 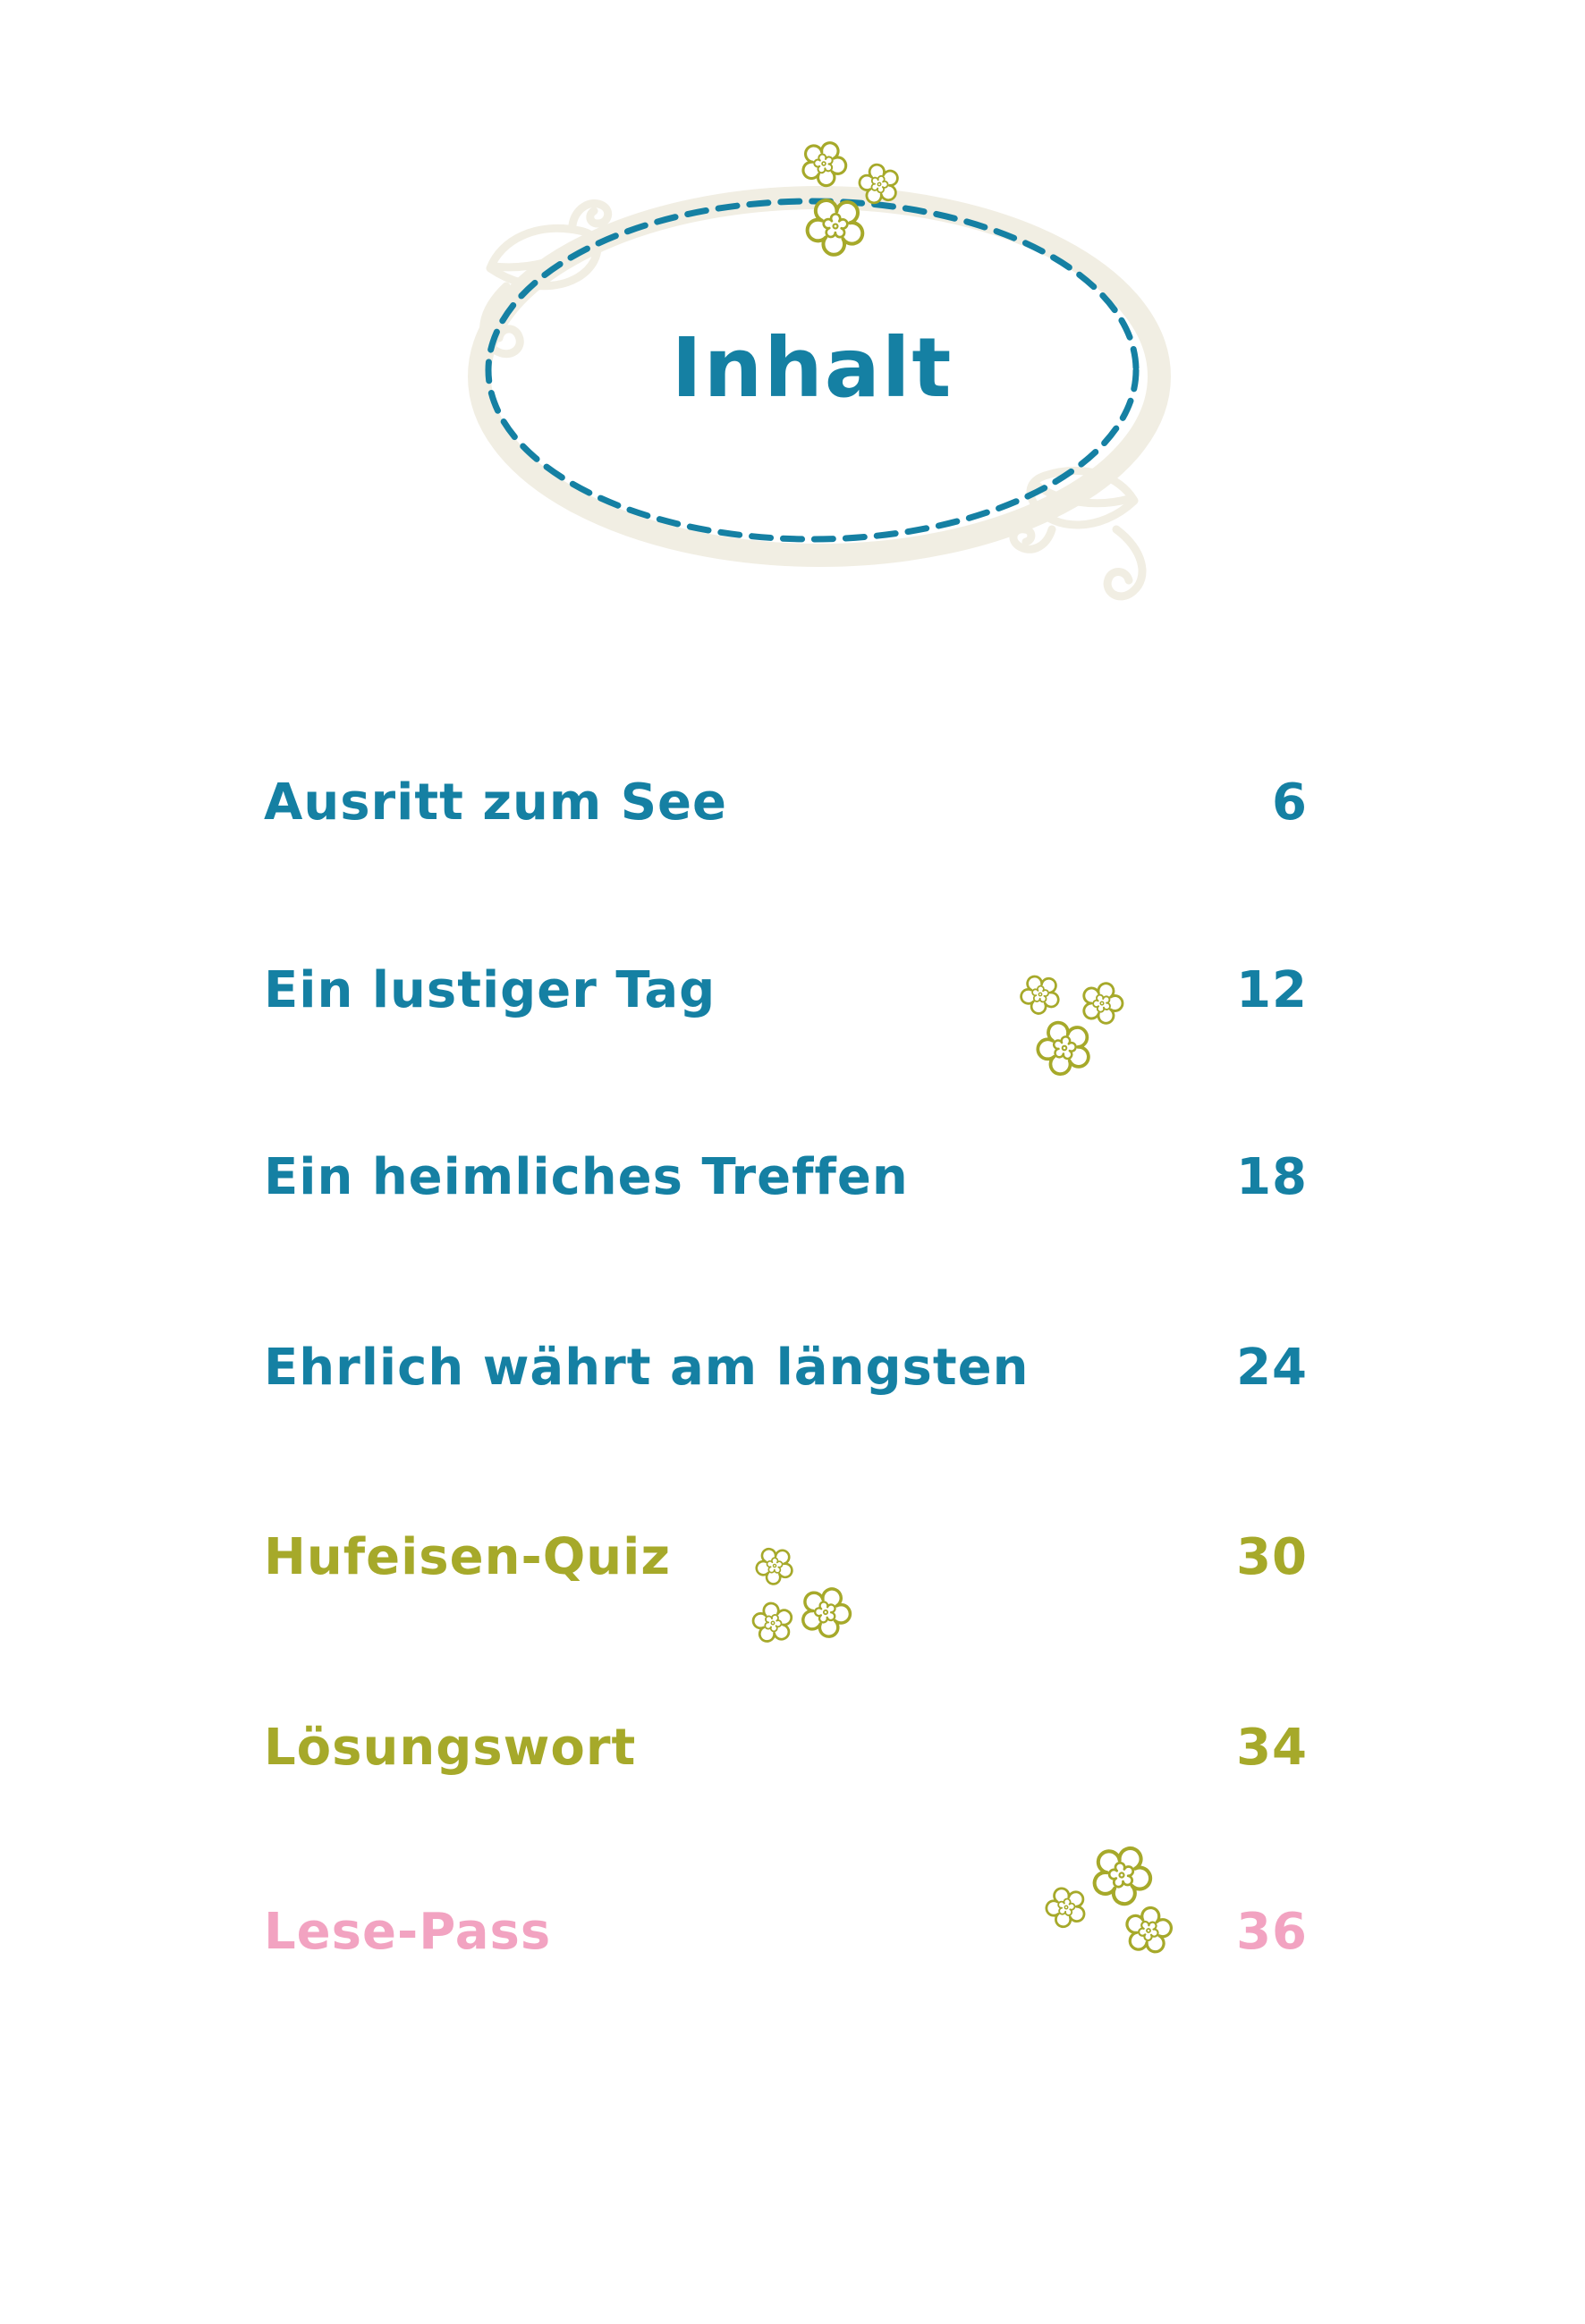 I want to click on toc-entry-page: 34, so click(x=1272, y=1748).